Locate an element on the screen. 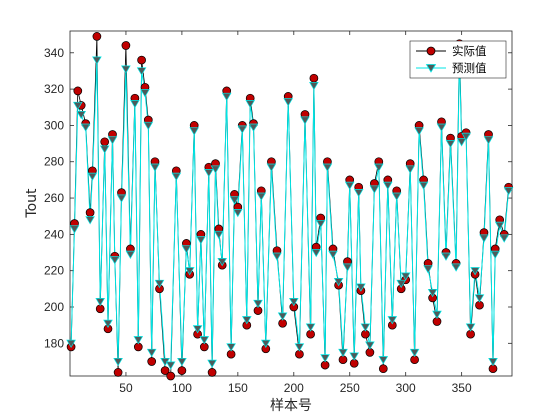  legend-swatch-marker-actual is located at coordinates (431, 51).